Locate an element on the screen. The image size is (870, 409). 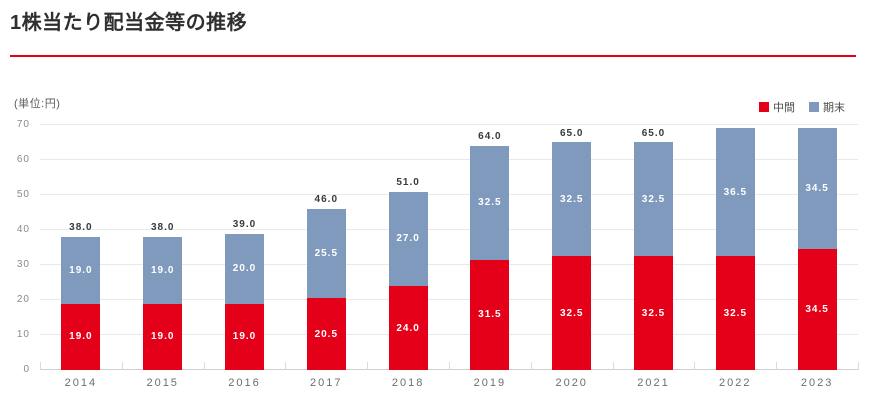
bar-total-label: 39.0 is located at coordinates (244, 224).